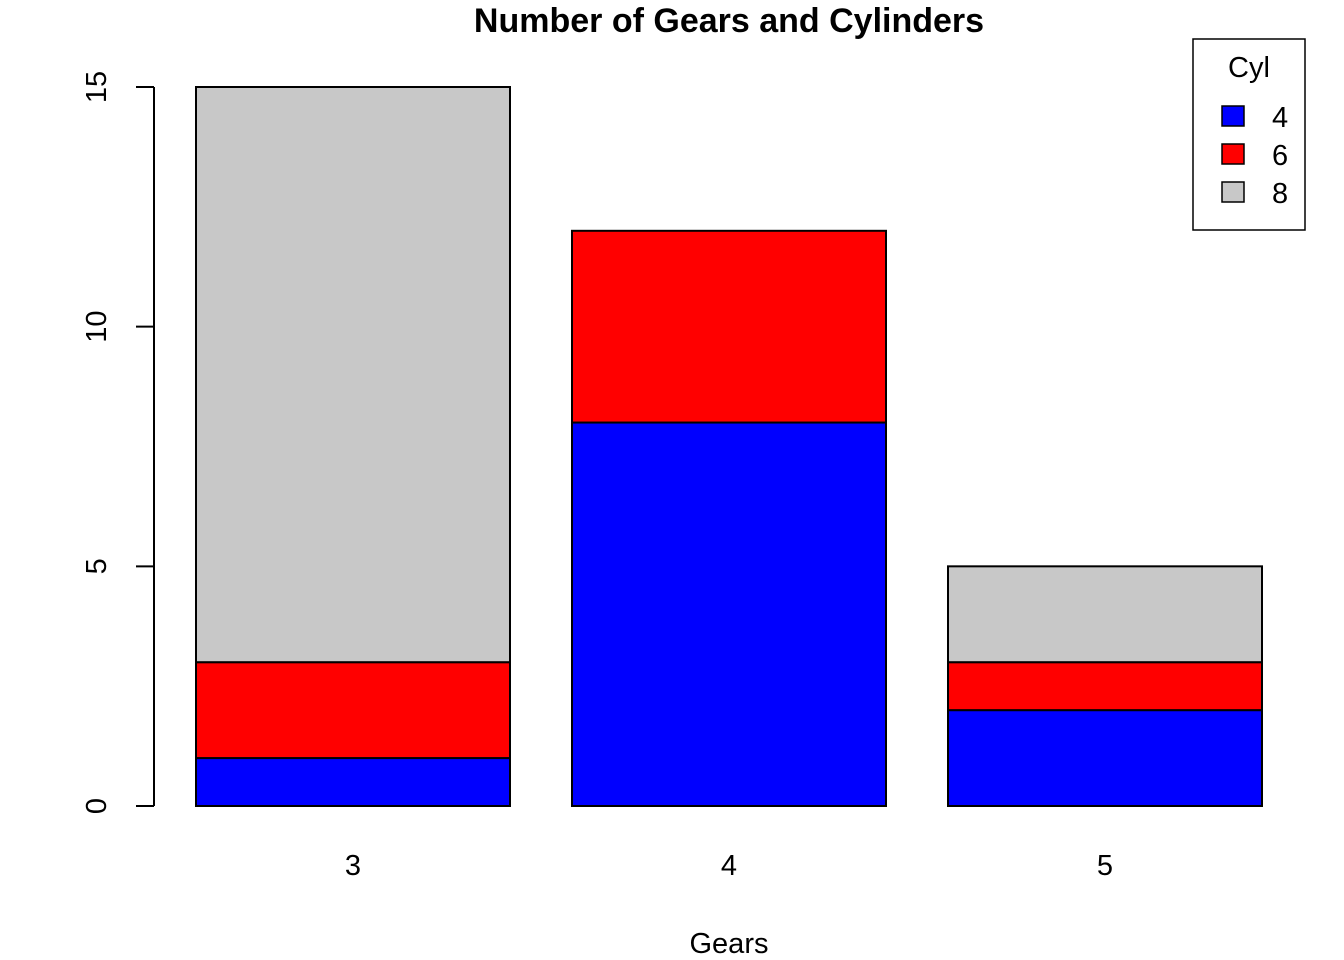  What do you see at coordinates (729, 944) in the screenshot?
I see `x-axis-label: Gears` at bounding box center [729, 944].